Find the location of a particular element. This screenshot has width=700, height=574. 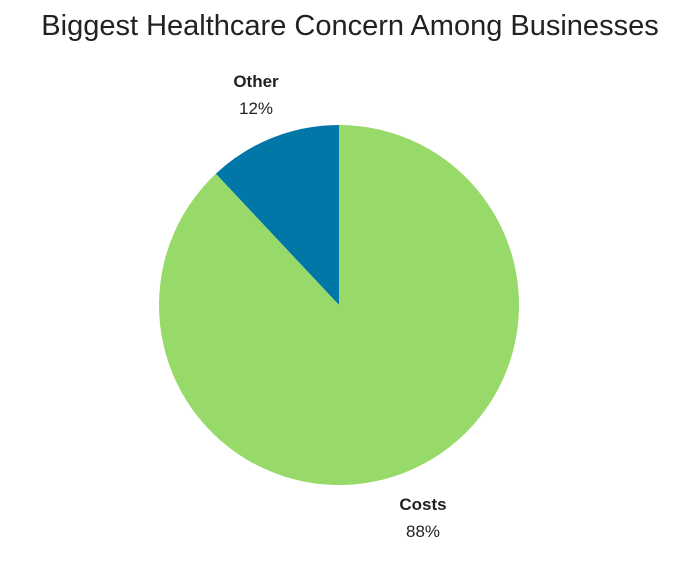

pie-slice-other is located at coordinates (277, 215).